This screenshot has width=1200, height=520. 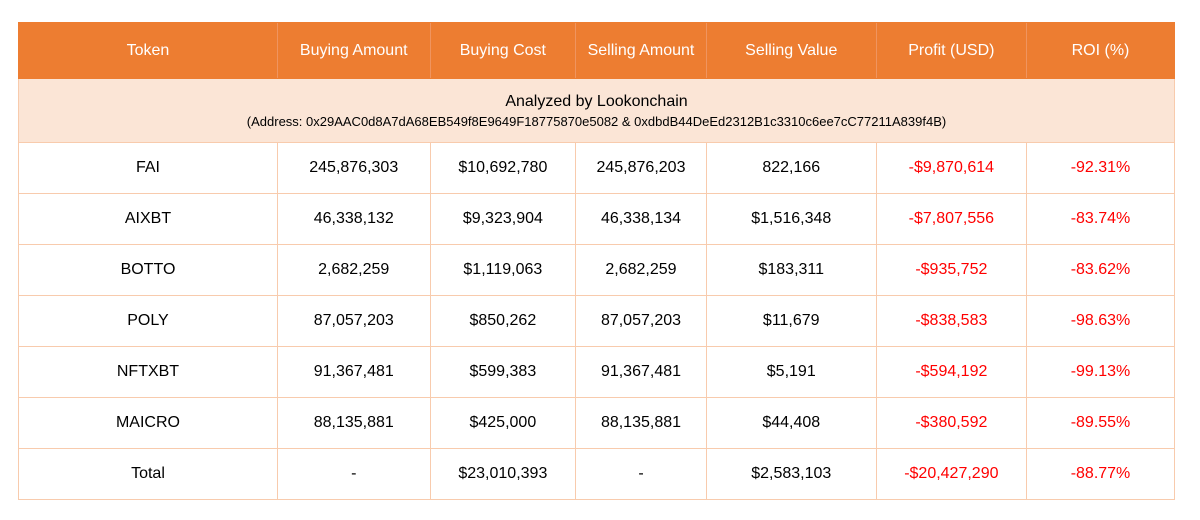 I want to click on cell-buying-amount: 87,057,203, so click(x=353, y=321).